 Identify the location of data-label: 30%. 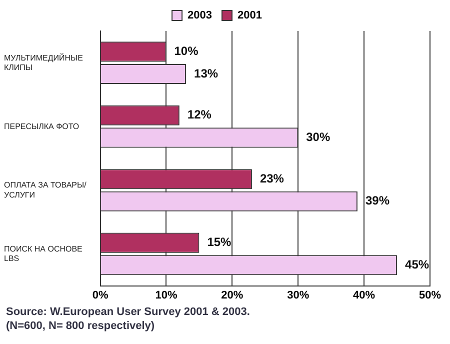
(318, 137).